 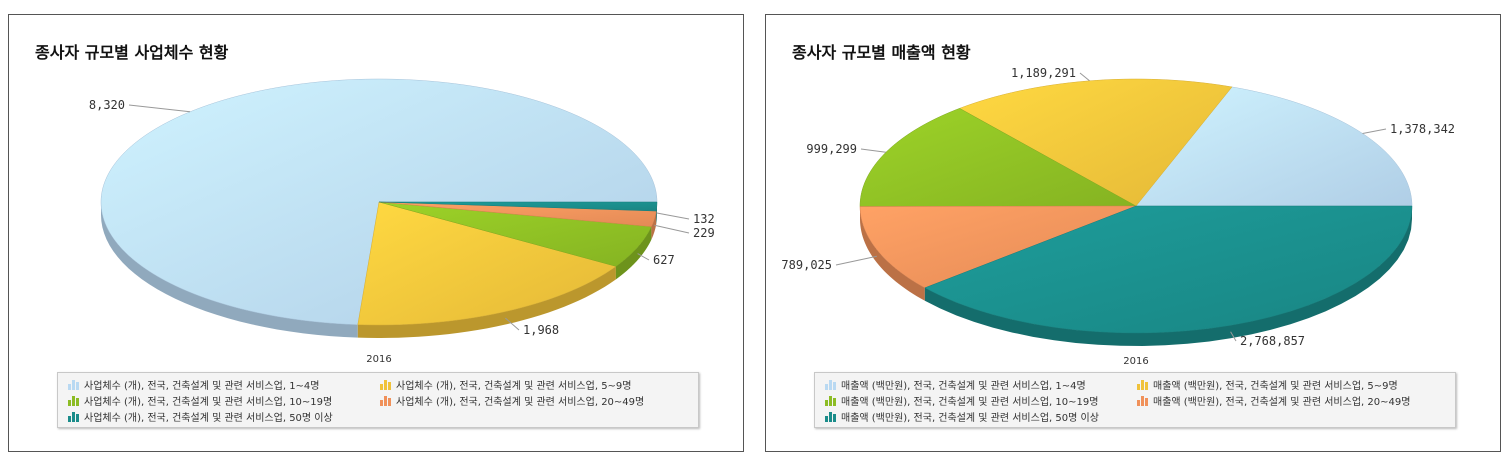 What do you see at coordinates (970, 418) in the screenshot?
I see `legend-label: 매출액 (백만원), 전국, 건축설계 및 관련 서비스업, 50명 이상` at bounding box center [970, 418].